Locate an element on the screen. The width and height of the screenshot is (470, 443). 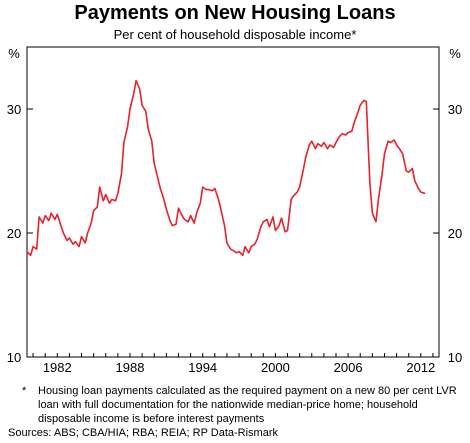
x-tick-label: 1988 is located at coordinates (130, 367).